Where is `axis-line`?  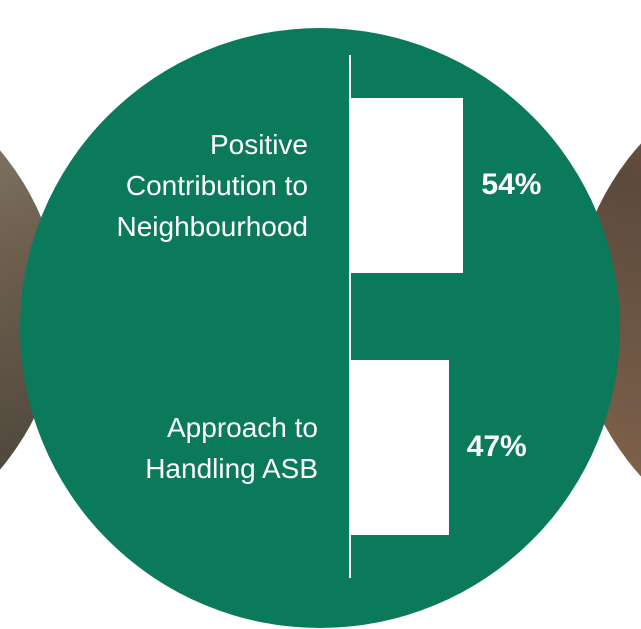
axis-line is located at coordinates (350, 316).